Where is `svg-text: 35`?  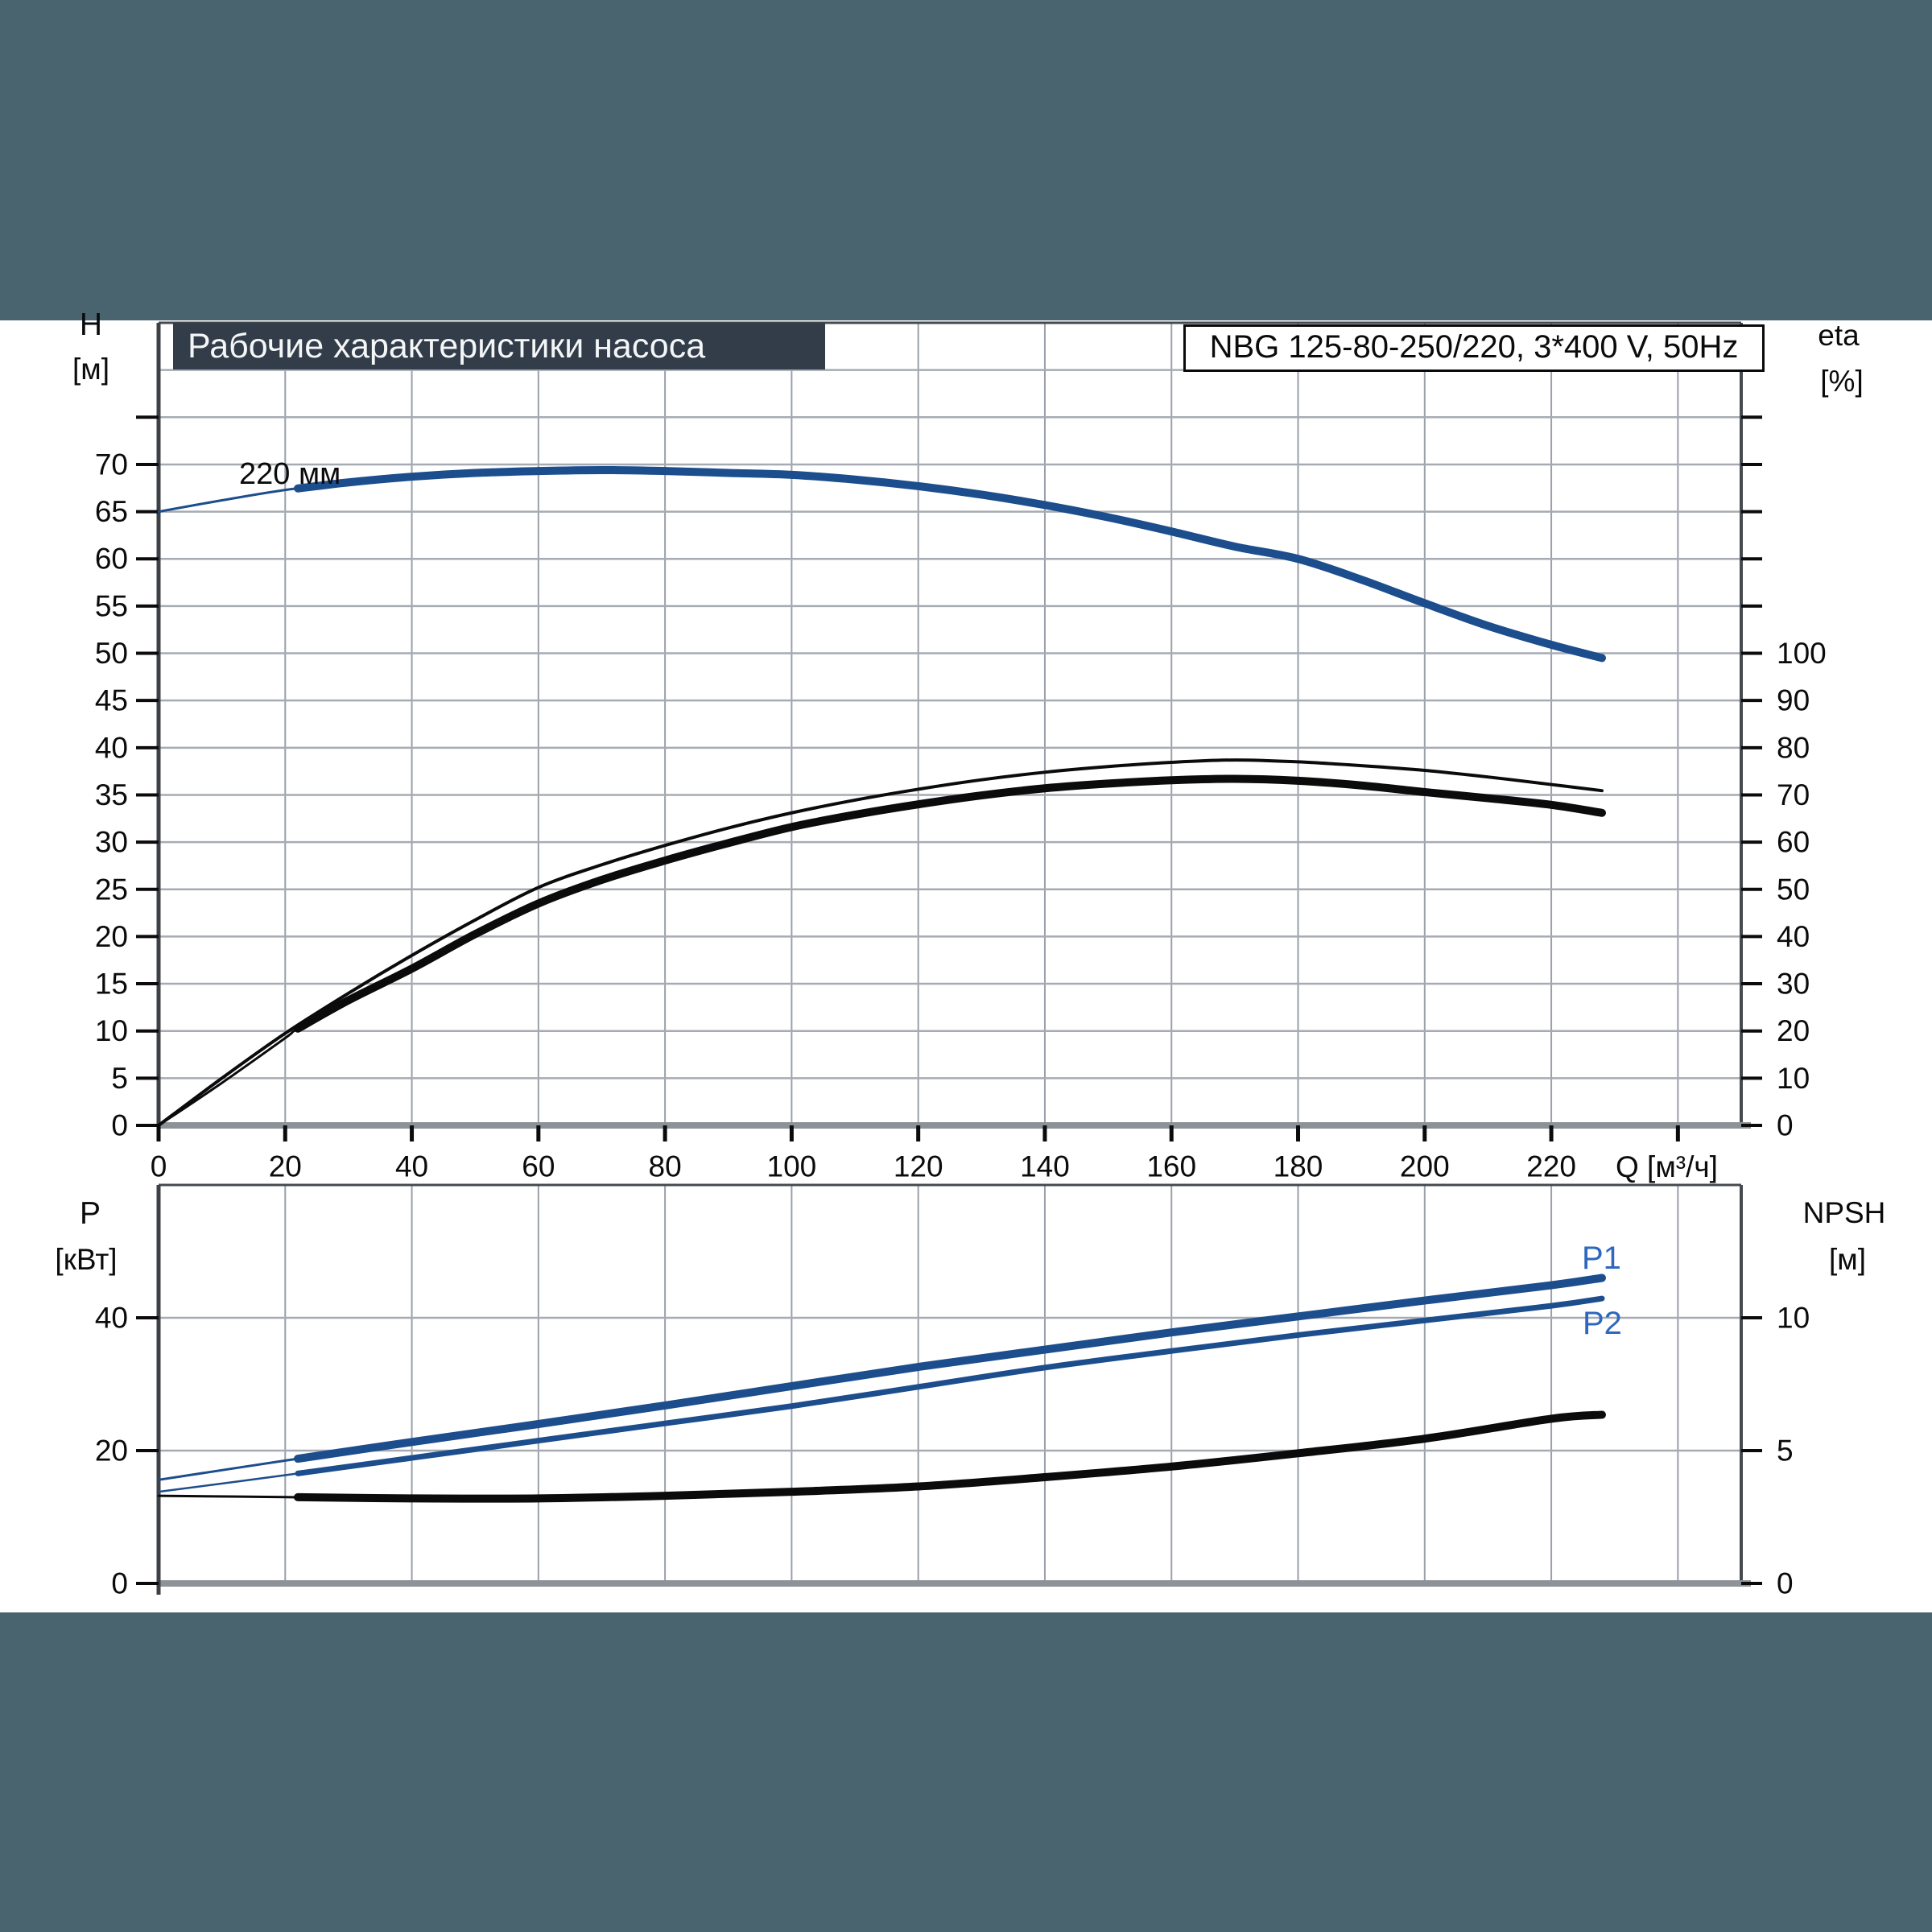
svg-text: 35 is located at coordinates (111, 794).